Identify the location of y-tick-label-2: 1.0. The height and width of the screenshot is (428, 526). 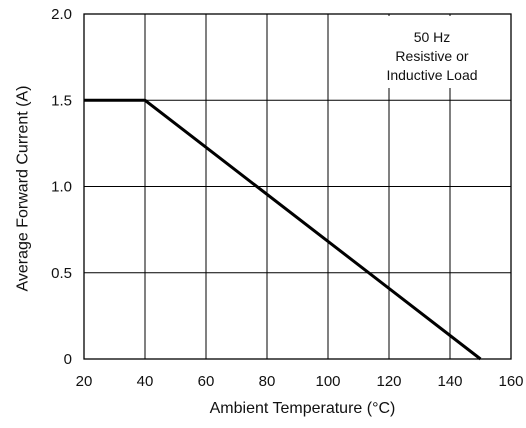
(61, 187).